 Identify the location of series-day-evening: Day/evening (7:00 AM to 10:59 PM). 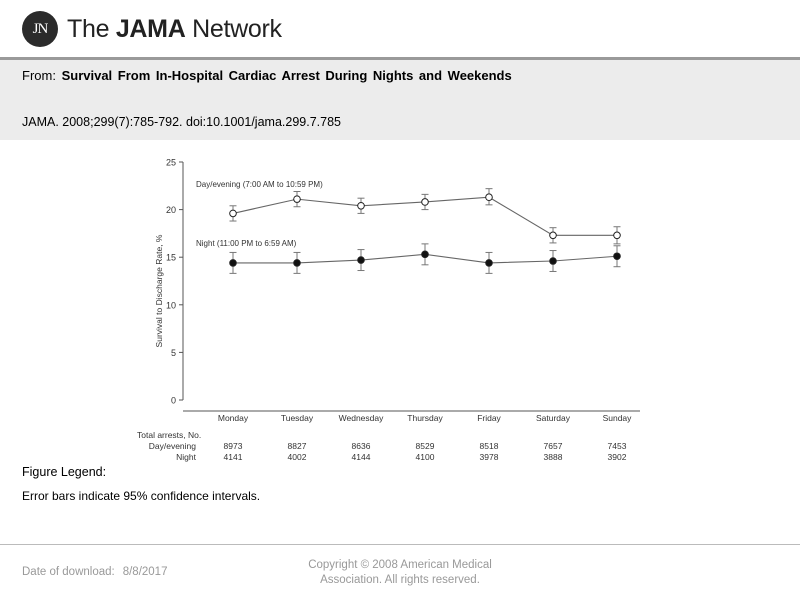
(408, 212).